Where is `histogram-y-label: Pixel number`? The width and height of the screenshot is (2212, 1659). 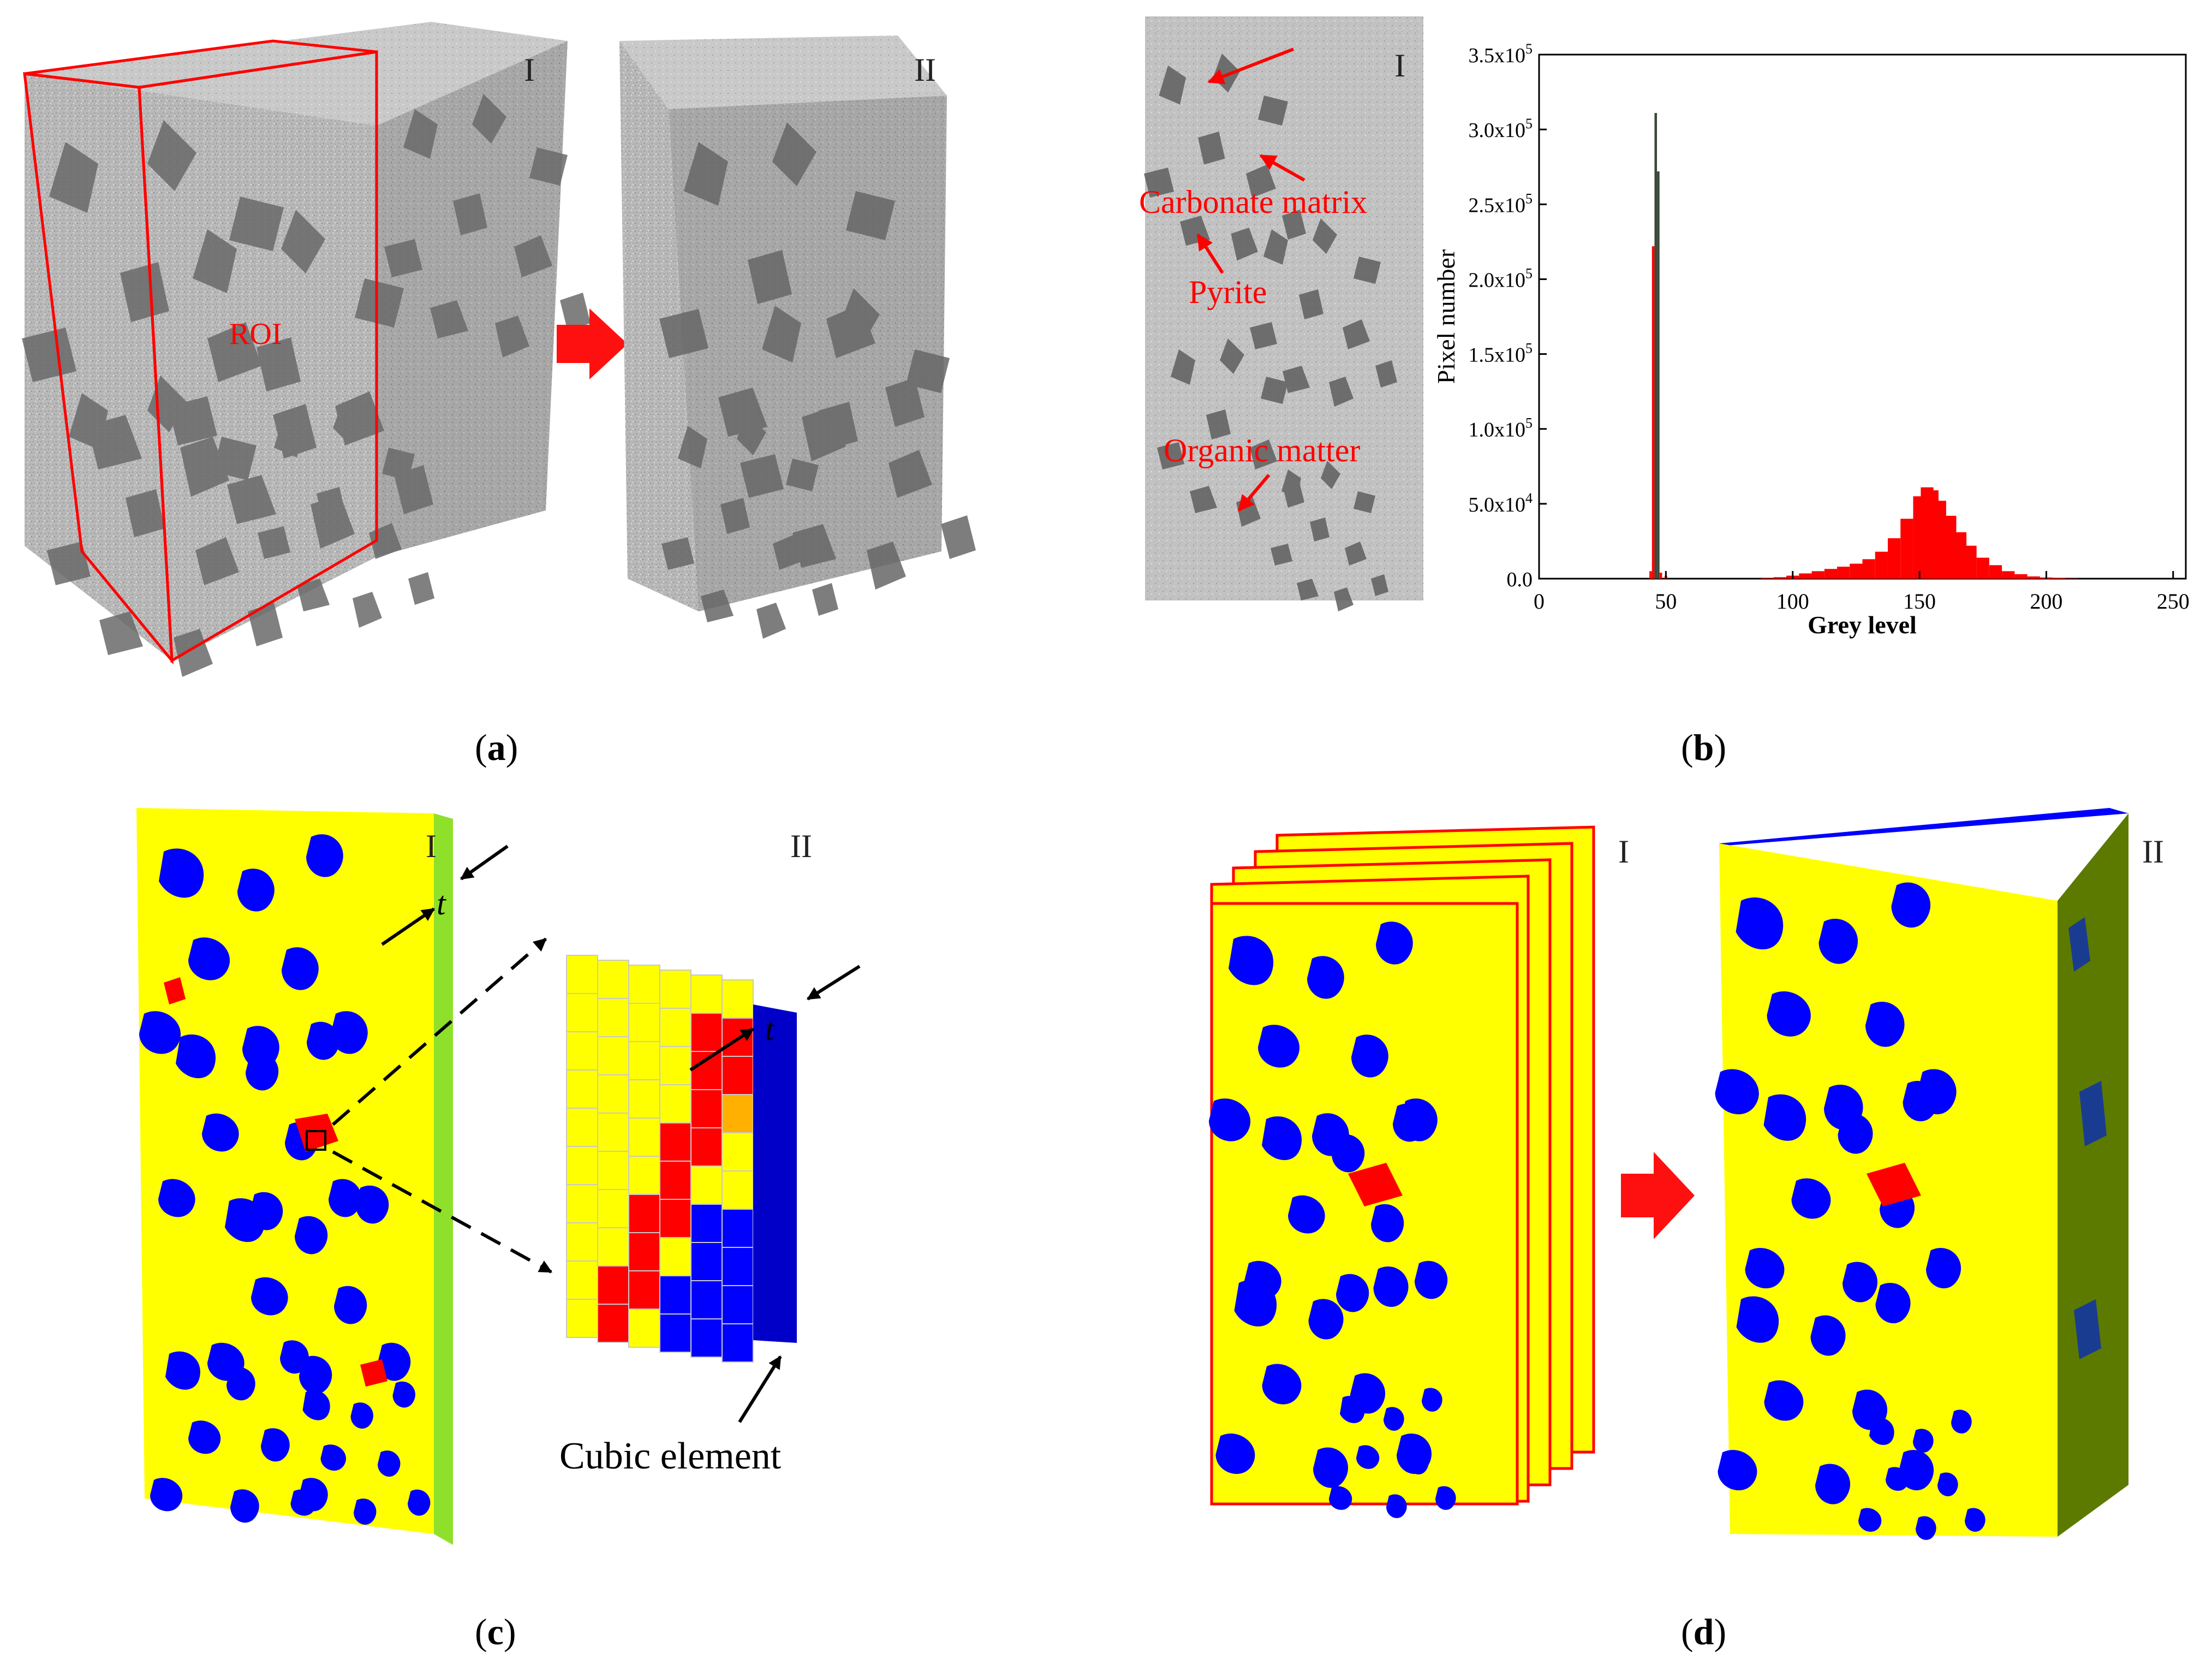 histogram-y-label: Pixel number is located at coordinates (1446, 316).